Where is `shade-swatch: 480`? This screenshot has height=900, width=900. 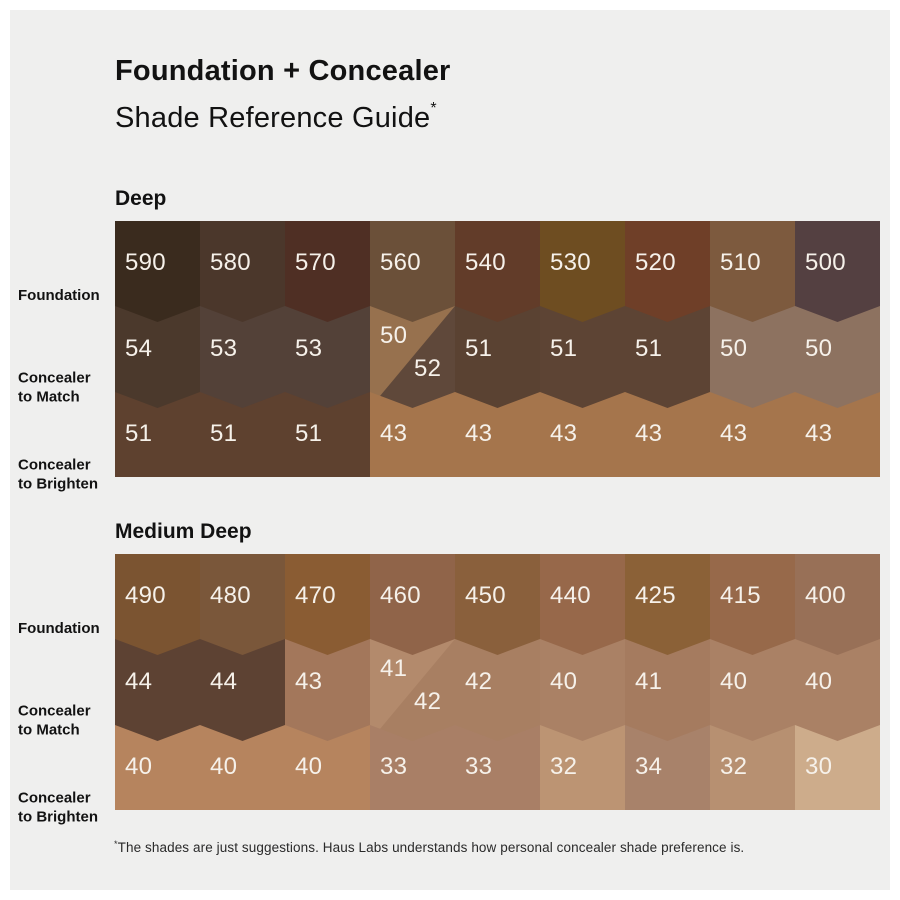 shade-swatch: 480 is located at coordinates (242, 604).